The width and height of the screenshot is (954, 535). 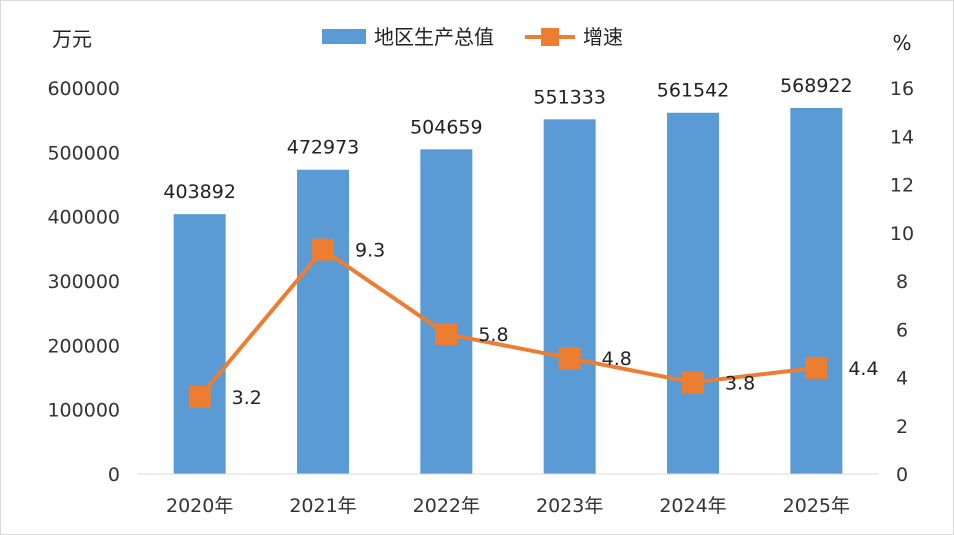 What do you see at coordinates (446, 127) in the screenshot?
I see `bar-value-label: 504659` at bounding box center [446, 127].